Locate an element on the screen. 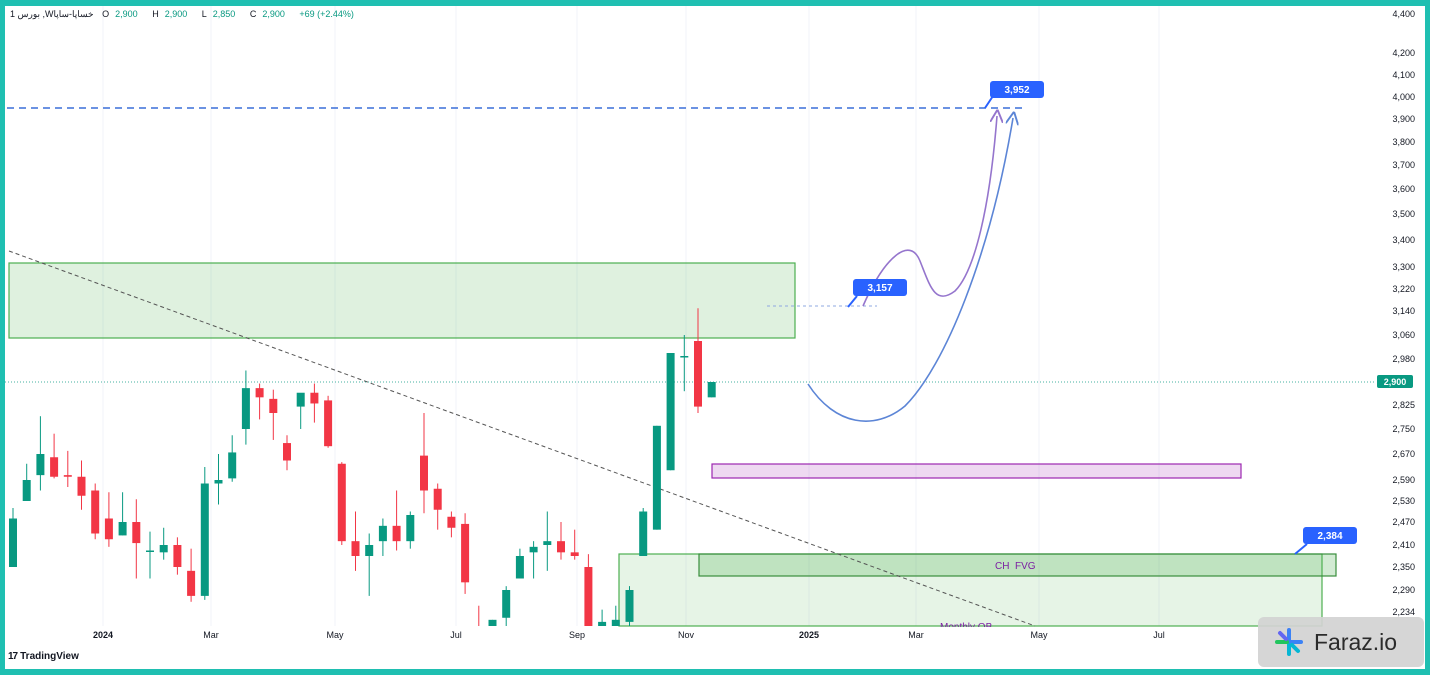 The width and height of the screenshot is (1430, 675). price-tick-label: 2,290 is located at coordinates (1403, 590).